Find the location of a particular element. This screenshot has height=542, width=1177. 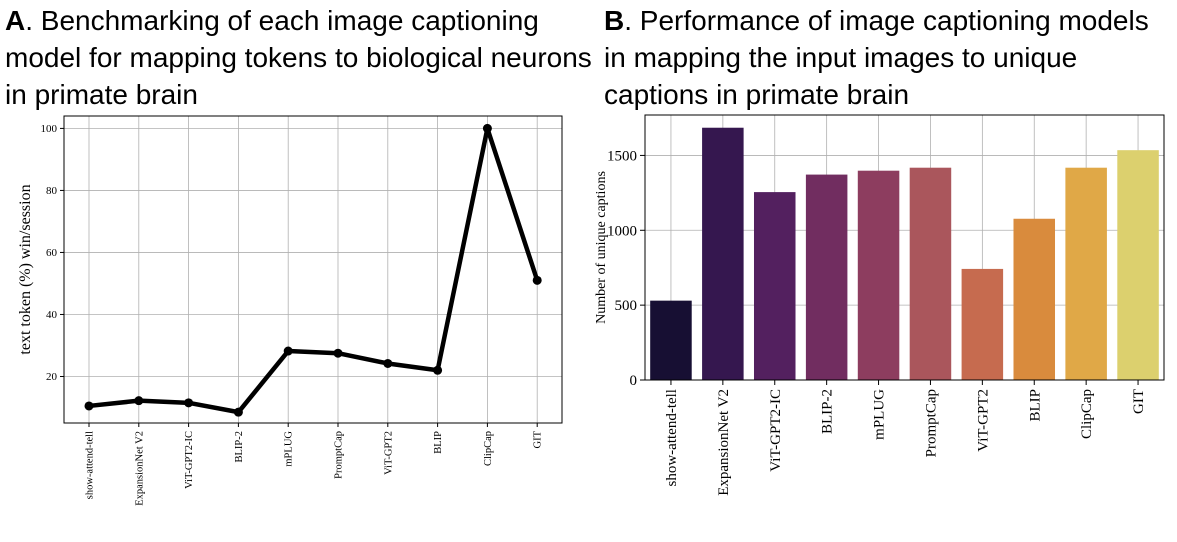

y-tick-label: 80 is located at coordinates (52, 191).